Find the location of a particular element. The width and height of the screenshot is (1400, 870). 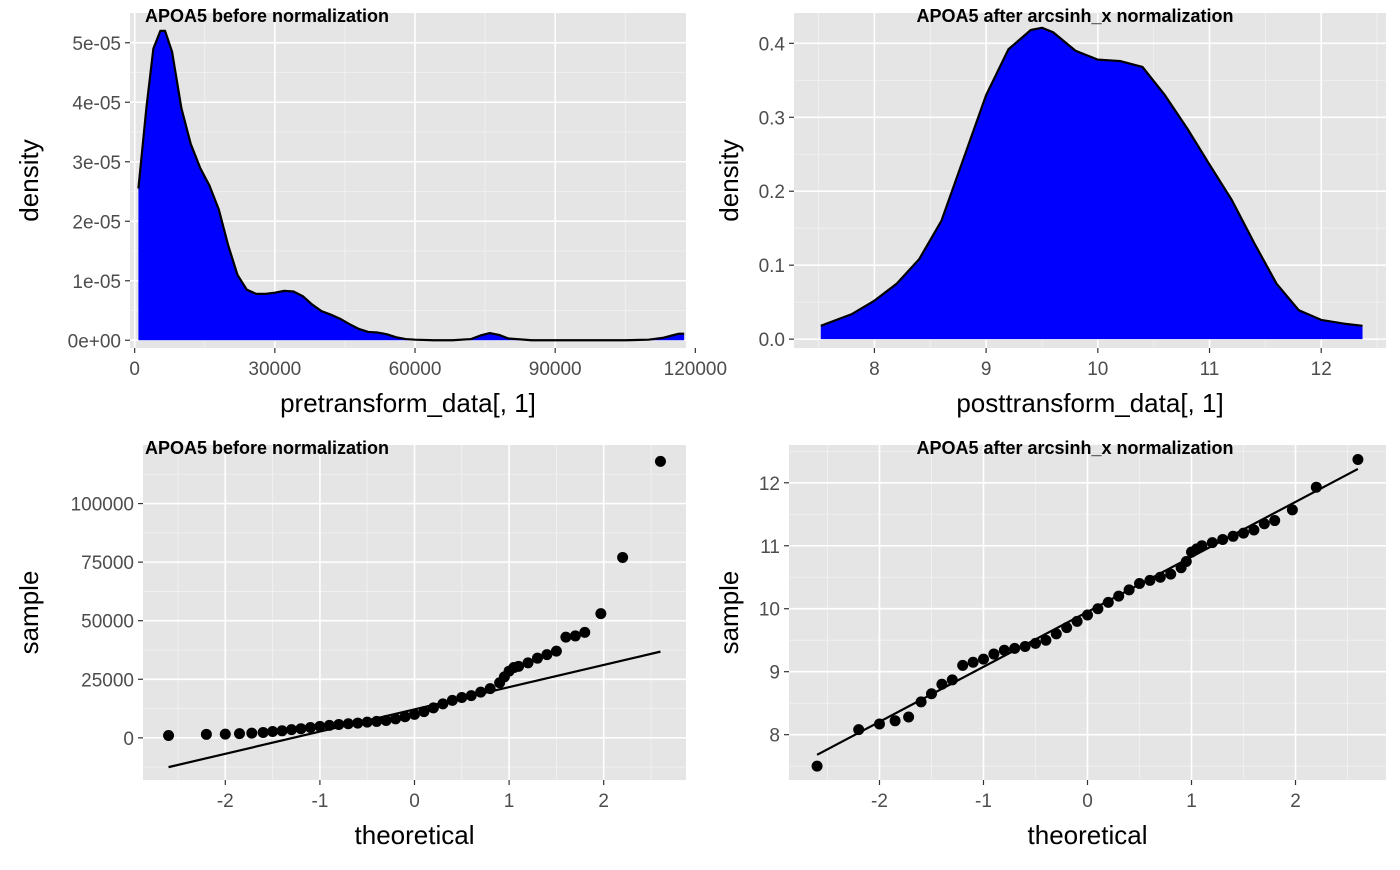

y-tick-label: 3e-05 is located at coordinates (96, 163).